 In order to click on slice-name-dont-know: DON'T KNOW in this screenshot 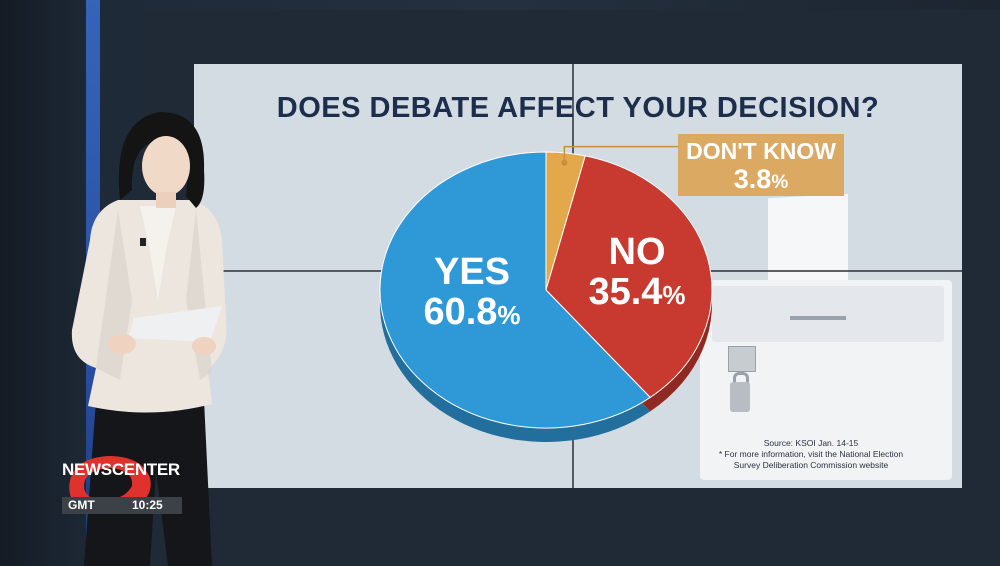, I will do `click(761, 151)`.